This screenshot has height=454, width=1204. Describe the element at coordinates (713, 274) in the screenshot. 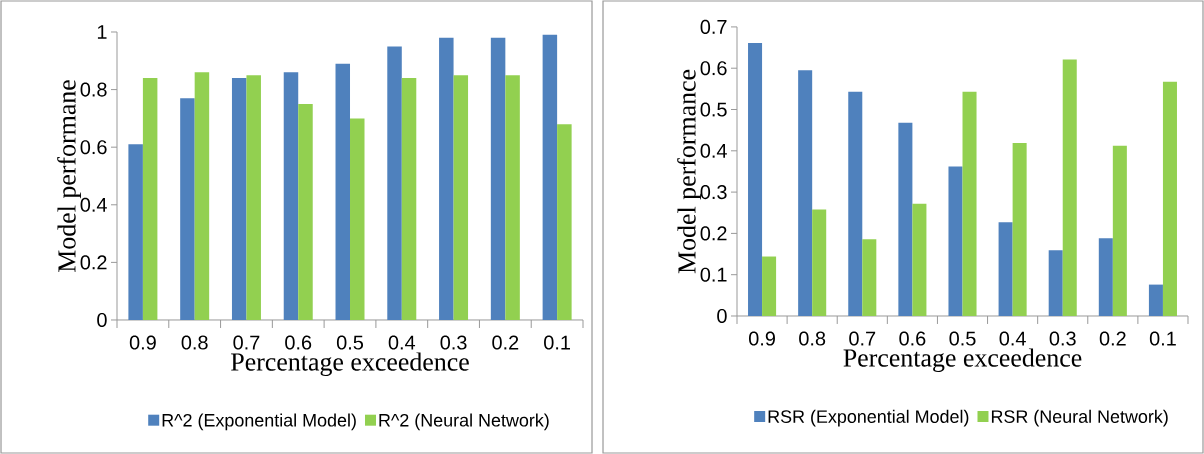

I see `y-tick-label: 0.1` at that location.